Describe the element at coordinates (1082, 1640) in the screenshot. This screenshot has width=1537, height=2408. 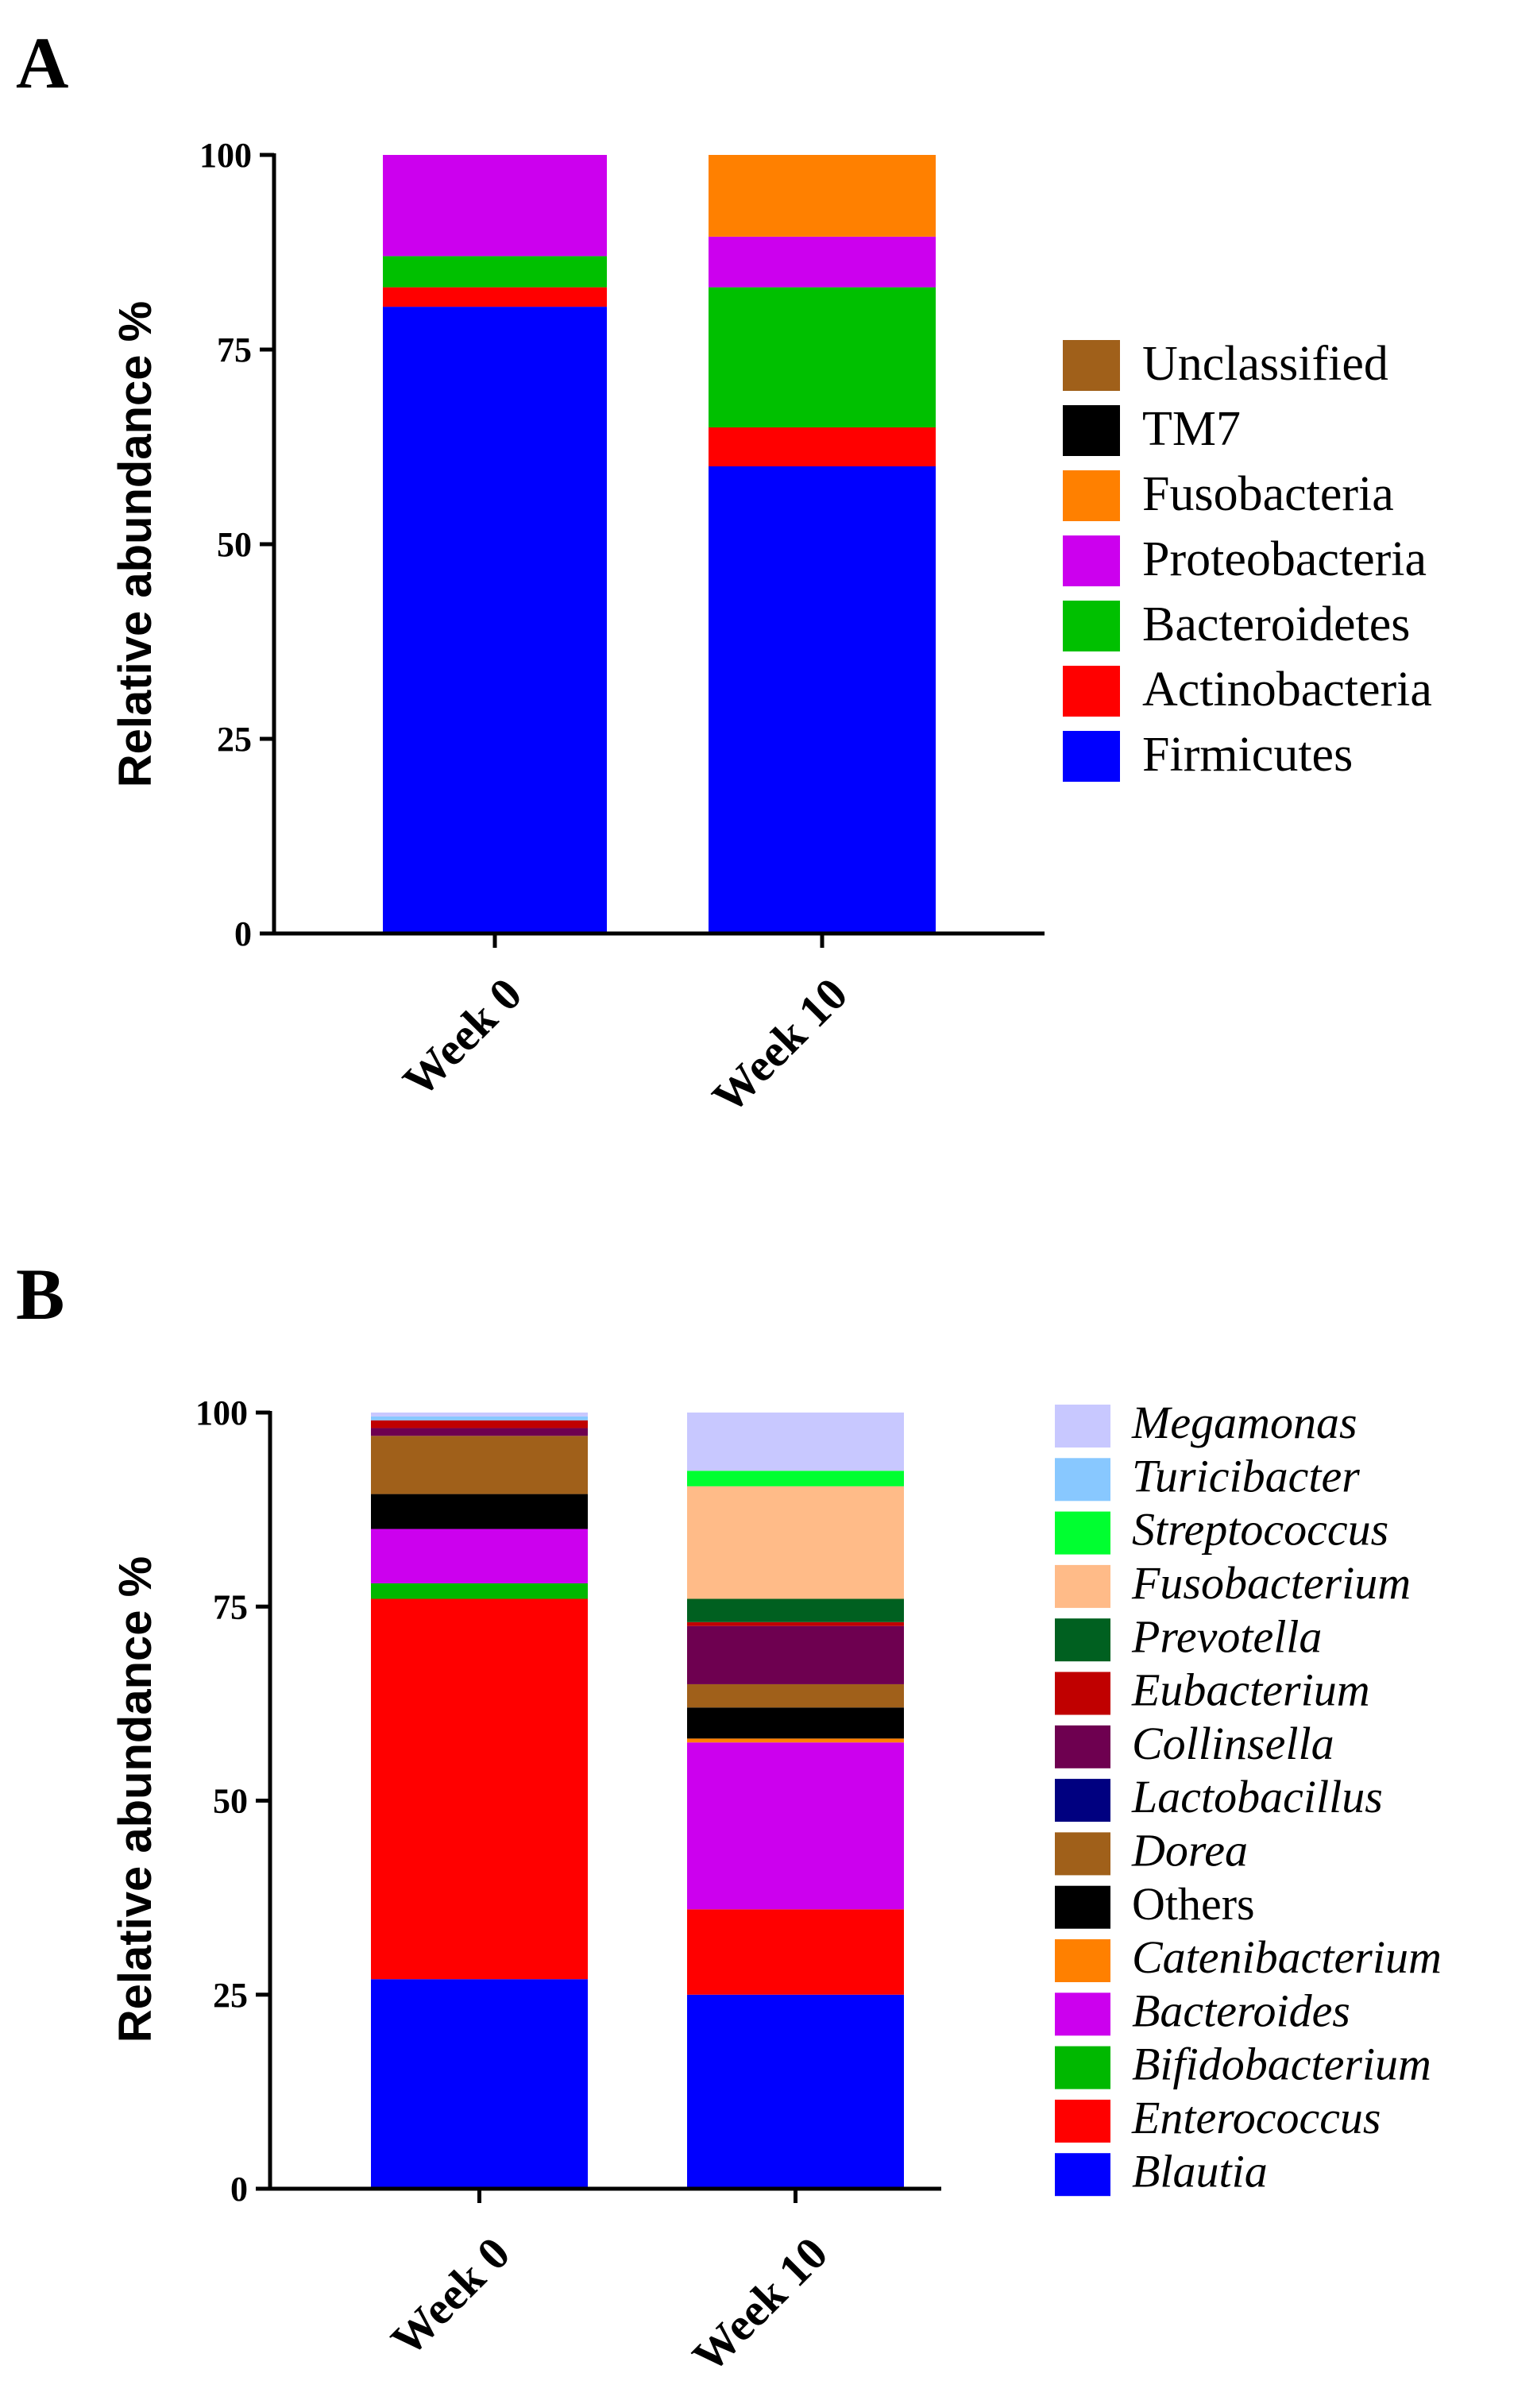
I see `legend-swatch-b-prevotella` at that location.